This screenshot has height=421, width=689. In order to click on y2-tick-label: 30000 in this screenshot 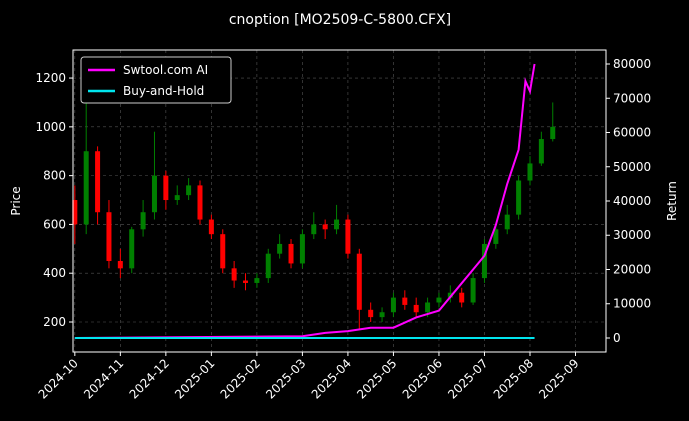, I will do `click(632, 235)`.